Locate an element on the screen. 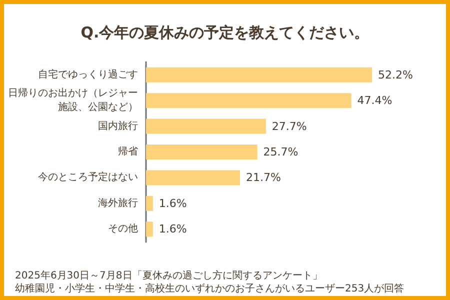 This screenshot has height=300, width=450. y-tick-label: 海外旅行 is located at coordinates (118, 202).